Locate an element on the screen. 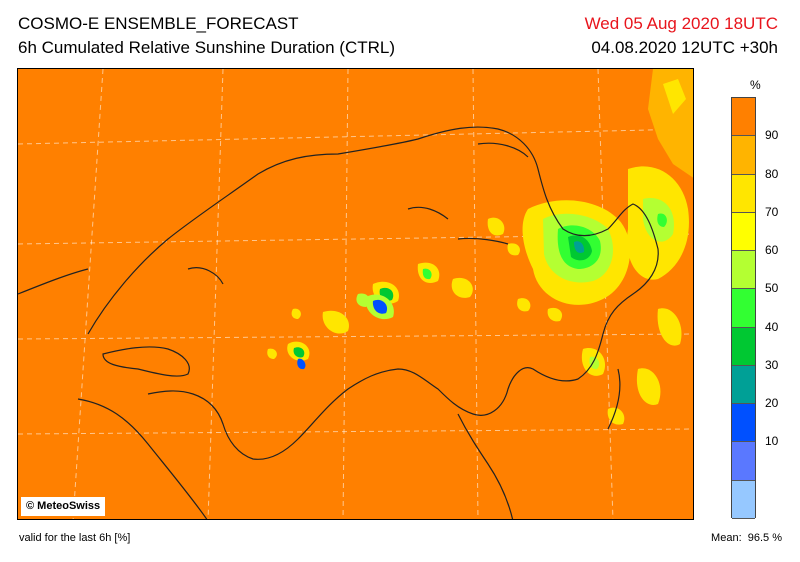  legend-label: 10 is located at coordinates (772, 441).